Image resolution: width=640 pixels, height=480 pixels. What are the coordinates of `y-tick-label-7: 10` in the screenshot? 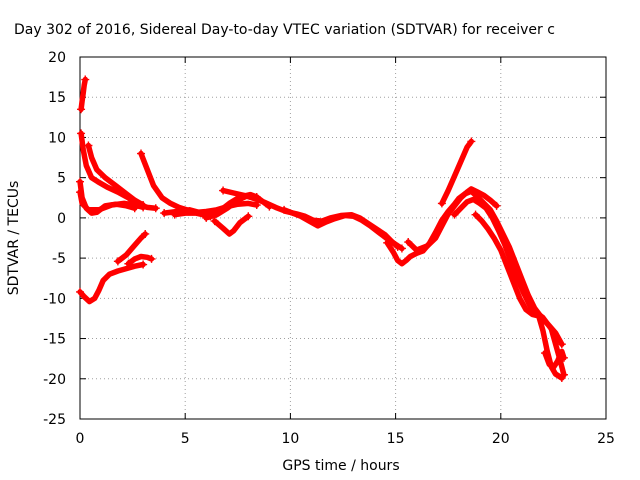 It's located at (57, 138).